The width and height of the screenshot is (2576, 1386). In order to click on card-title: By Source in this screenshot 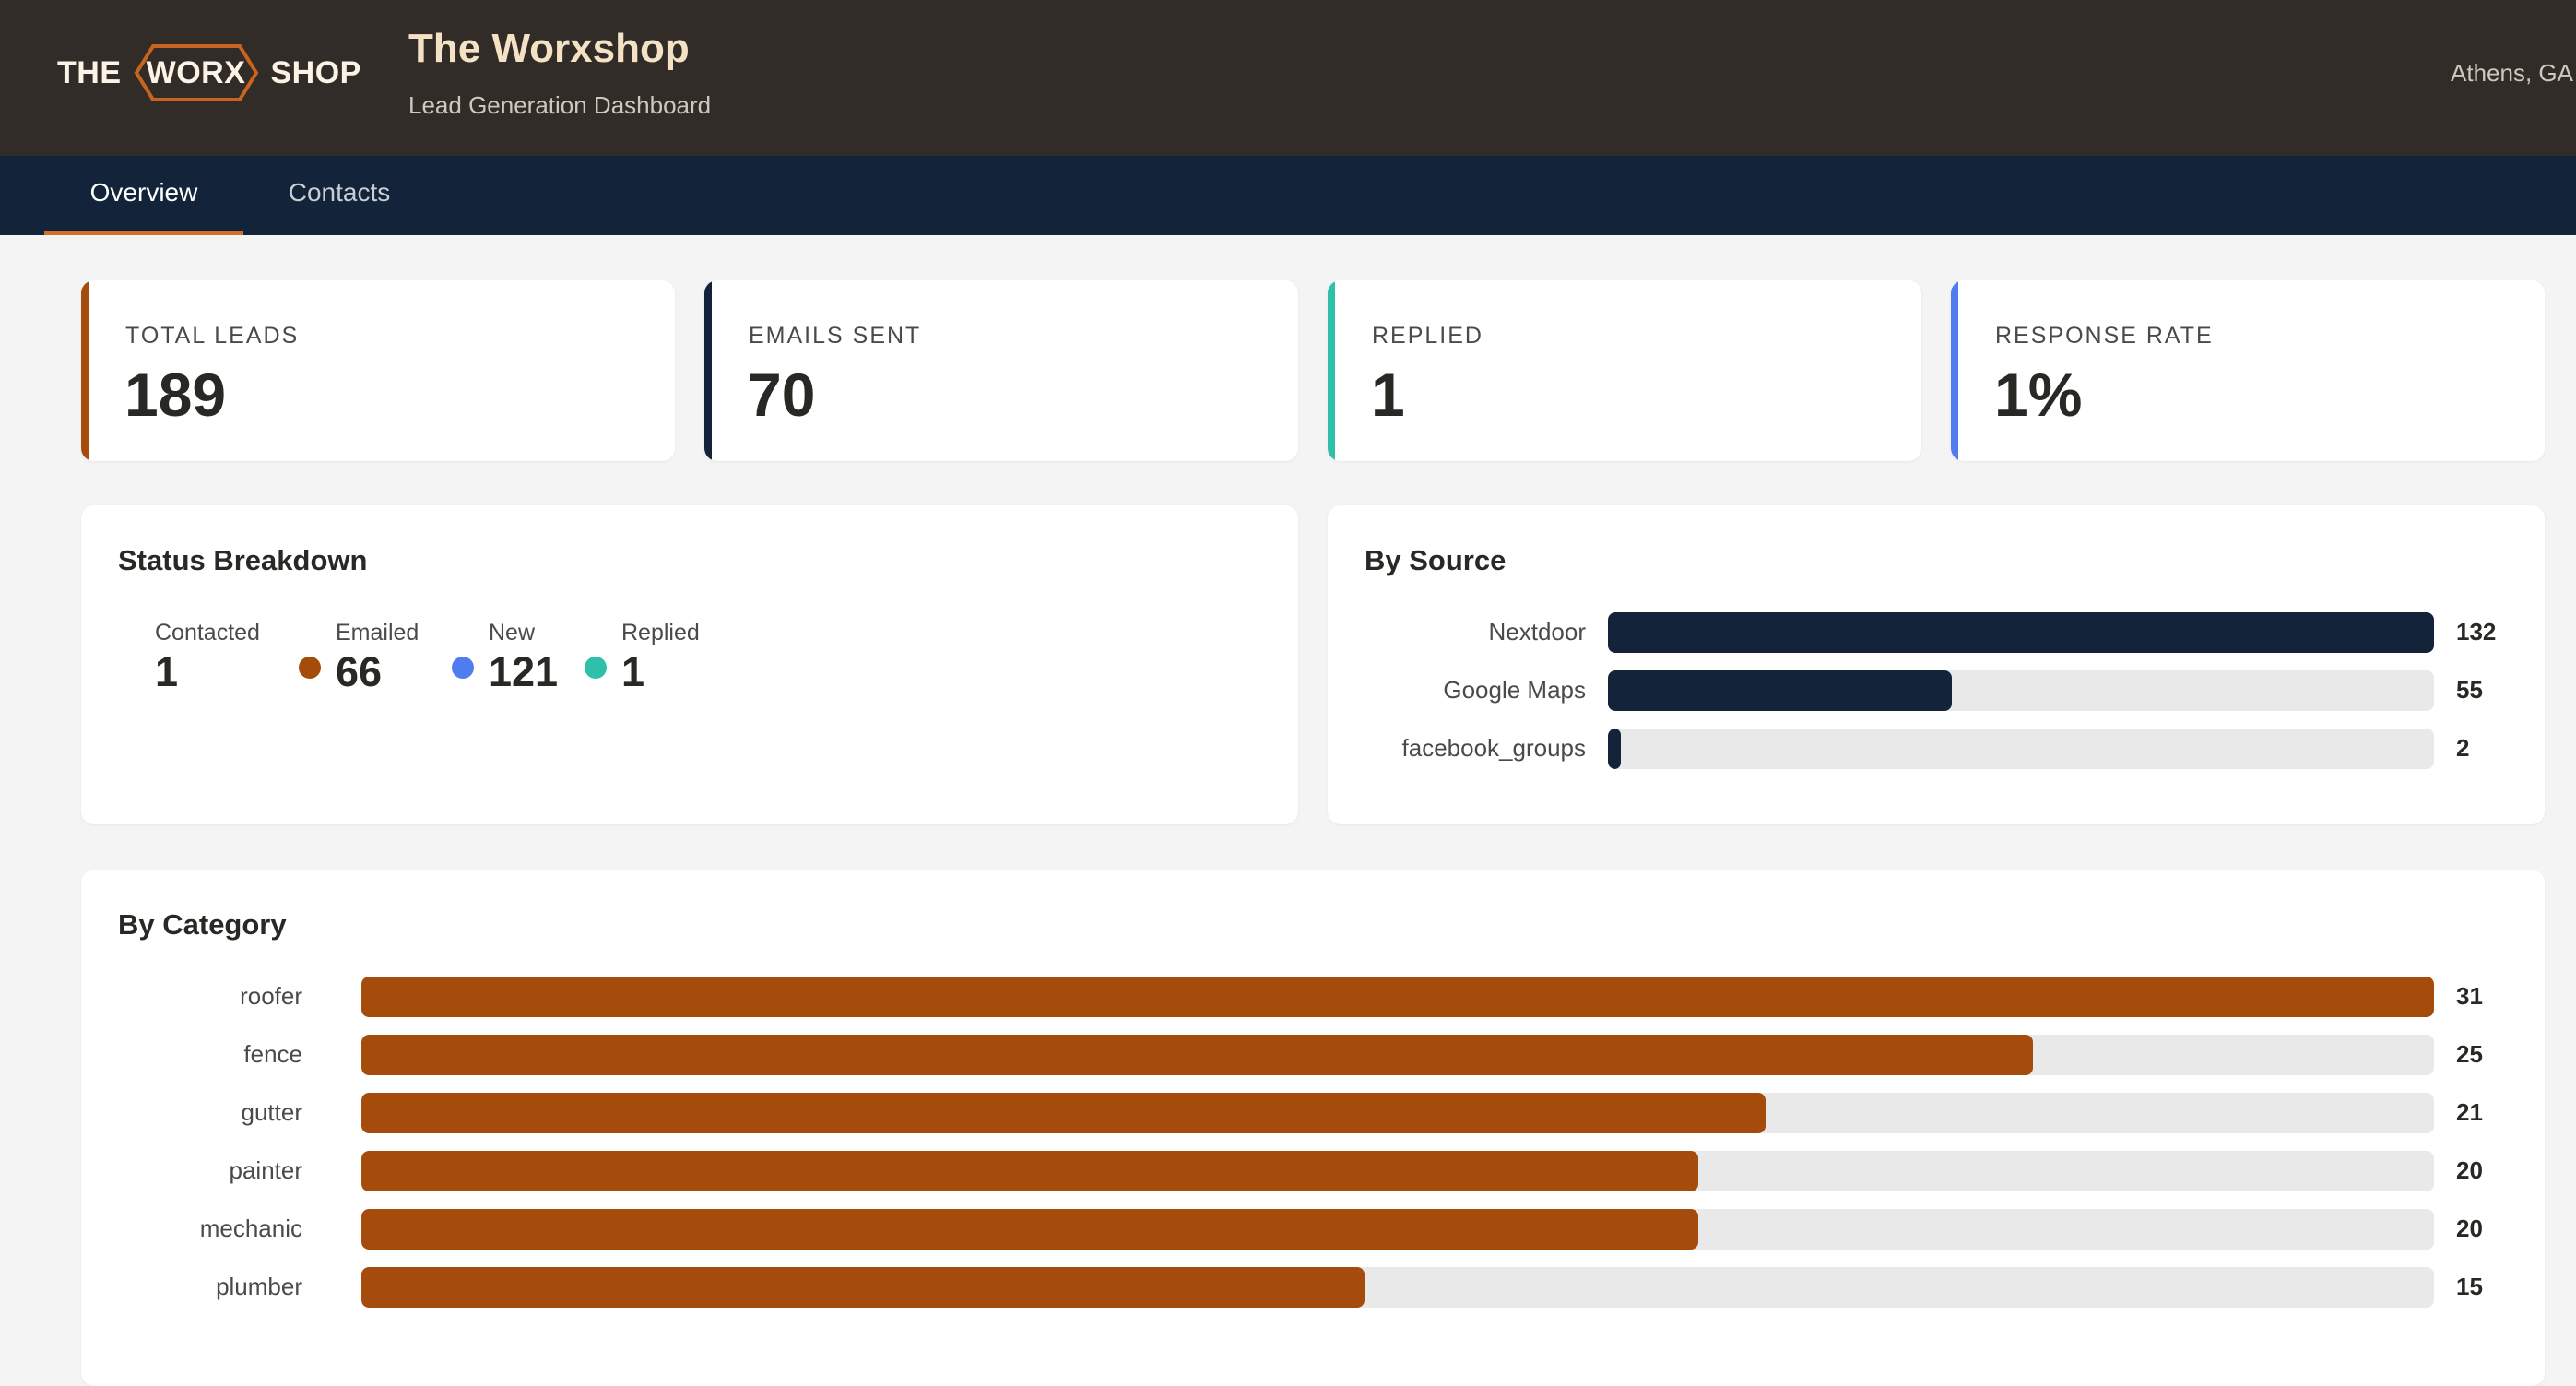, I will do `click(1436, 560)`.